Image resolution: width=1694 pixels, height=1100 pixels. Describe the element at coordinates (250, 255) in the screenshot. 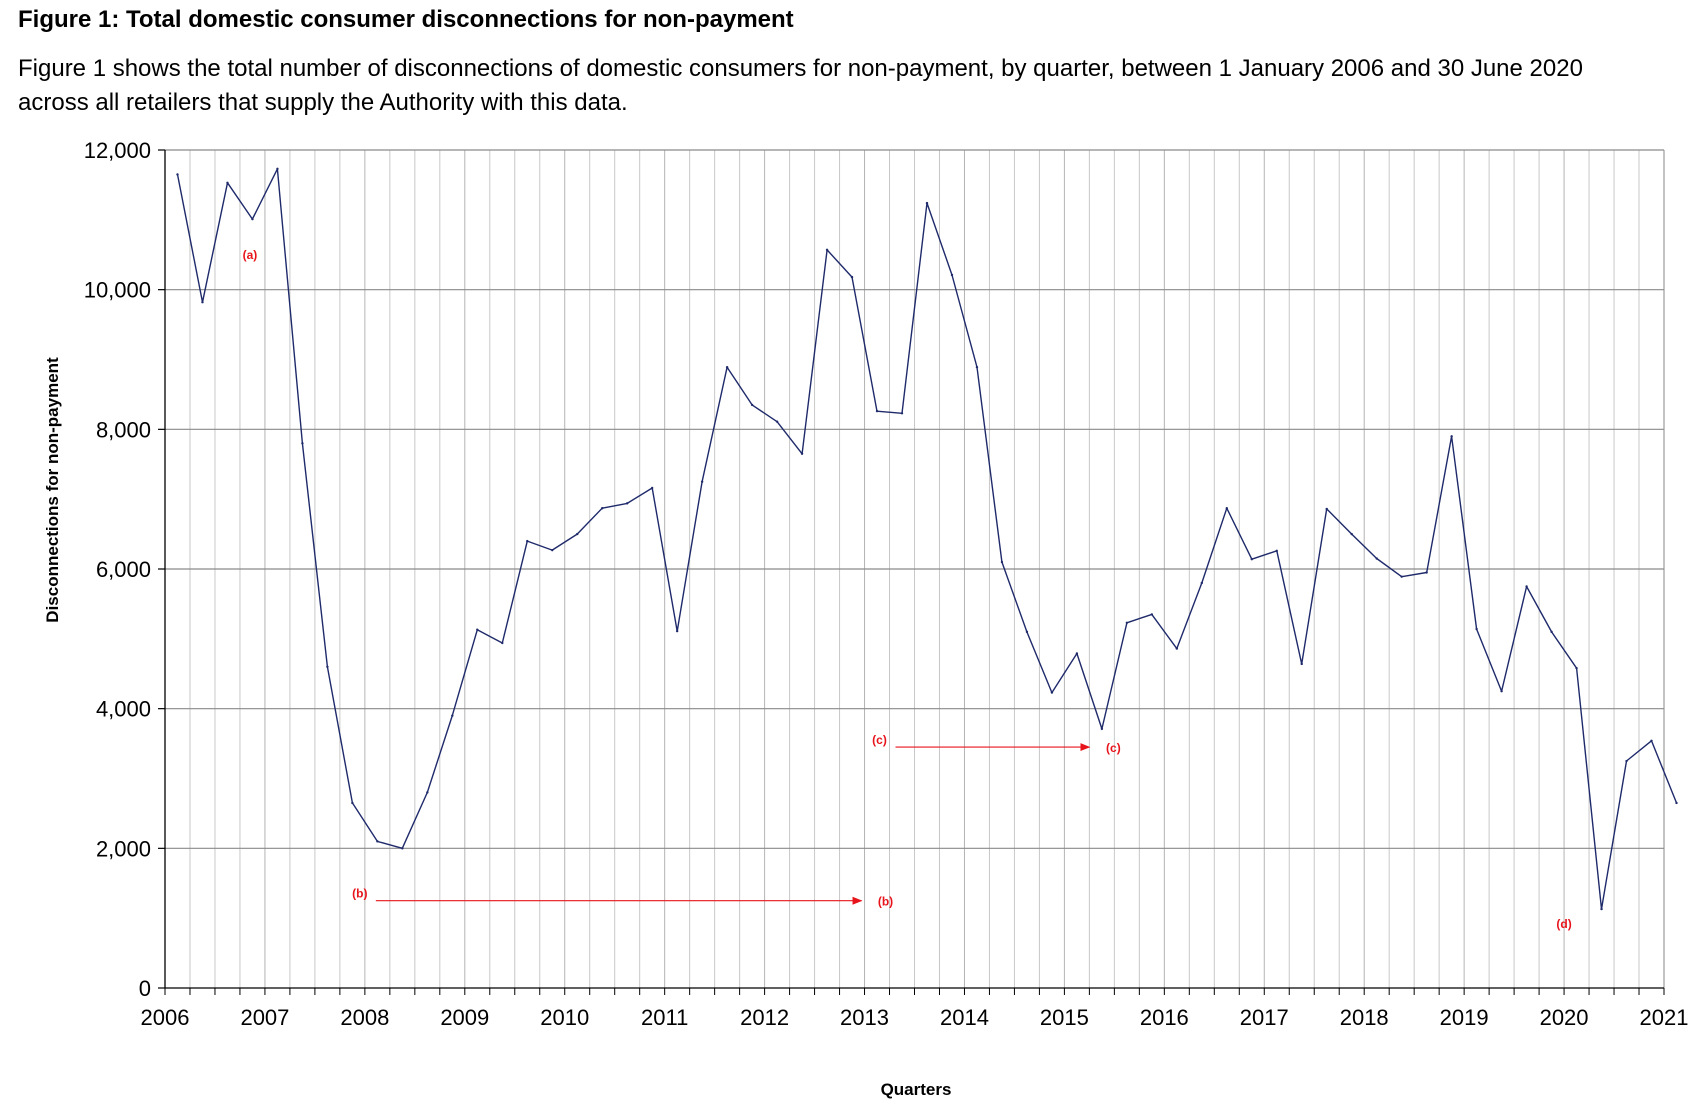

I see `annotation-label: (a)` at that location.